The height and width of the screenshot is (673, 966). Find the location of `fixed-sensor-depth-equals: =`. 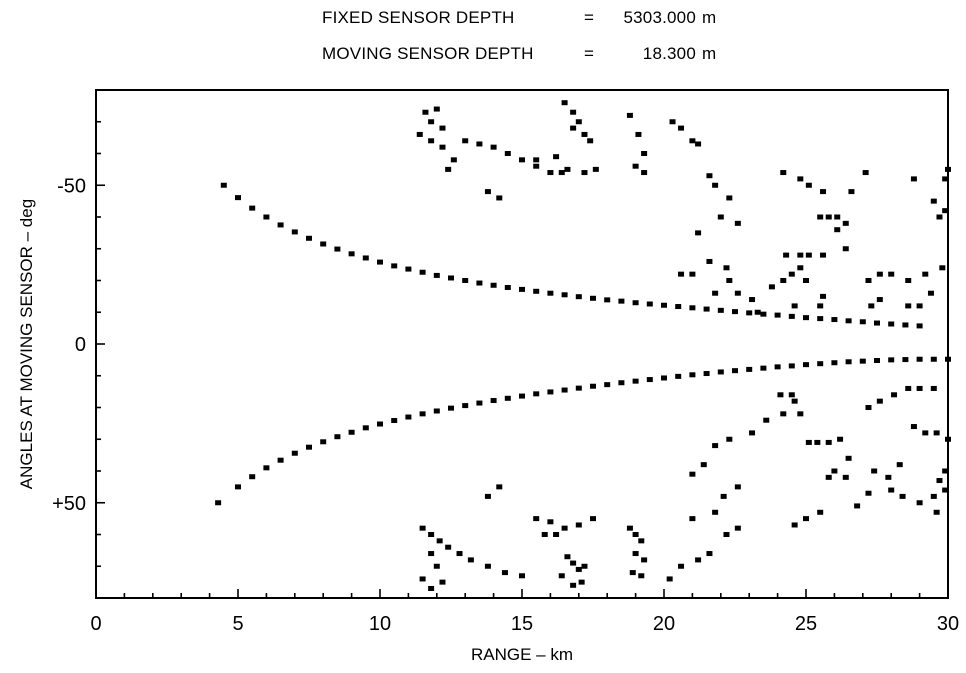

fixed-sensor-depth-equals: = is located at coordinates (589, 17).